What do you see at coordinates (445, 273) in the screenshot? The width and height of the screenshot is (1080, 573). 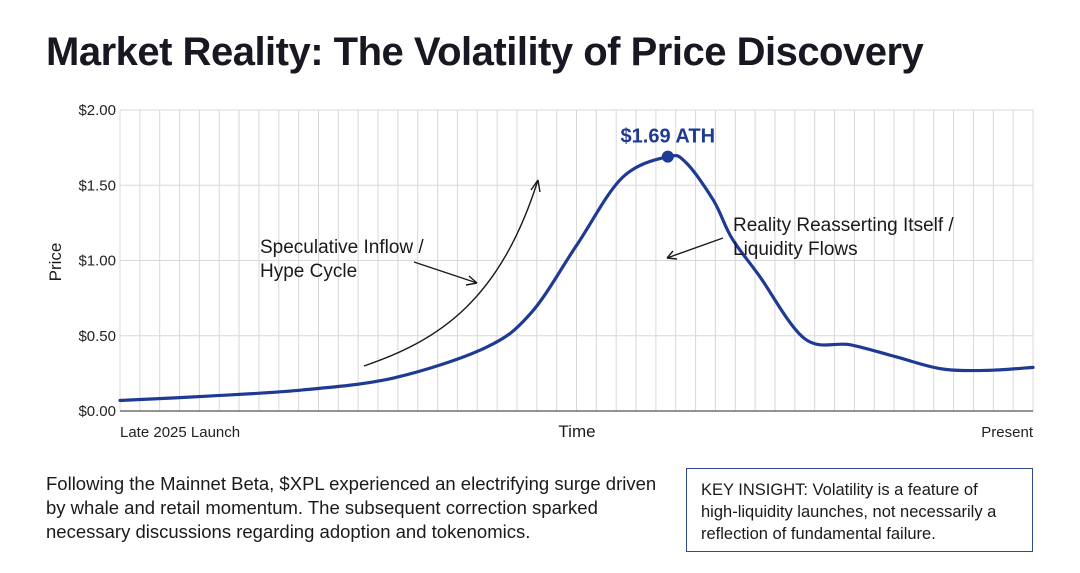 I see `hype-pointer-arrow` at bounding box center [445, 273].